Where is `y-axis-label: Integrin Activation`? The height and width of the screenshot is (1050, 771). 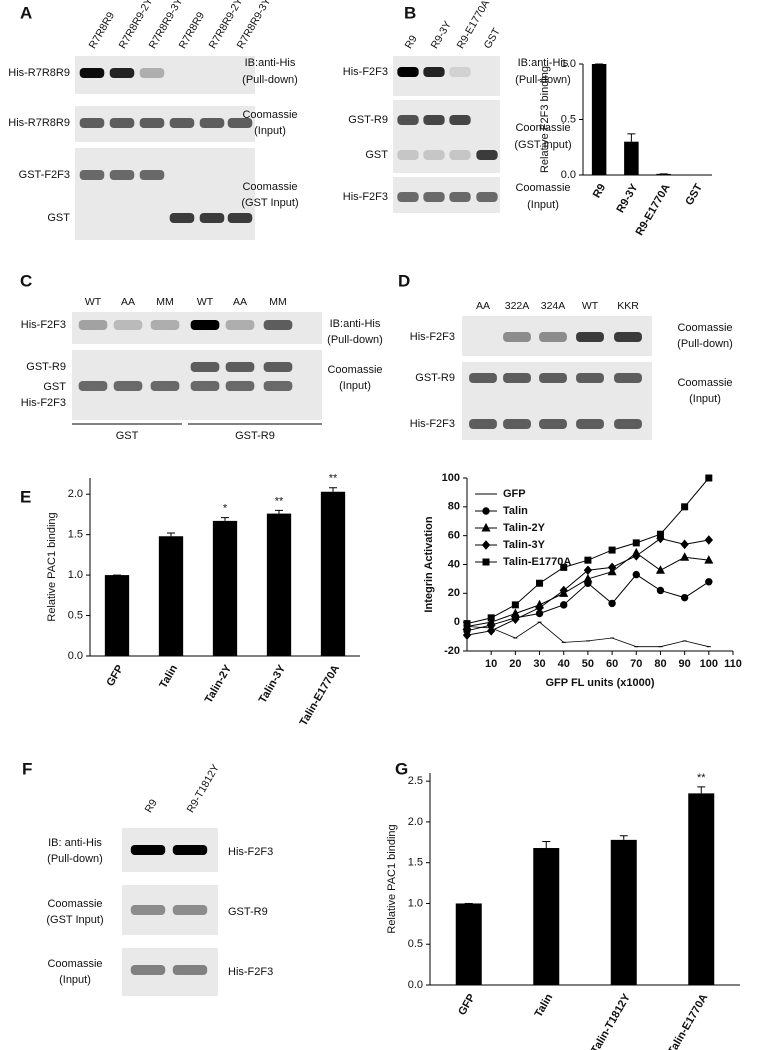 y-axis-label: Integrin Activation is located at coordinates (429, 564).